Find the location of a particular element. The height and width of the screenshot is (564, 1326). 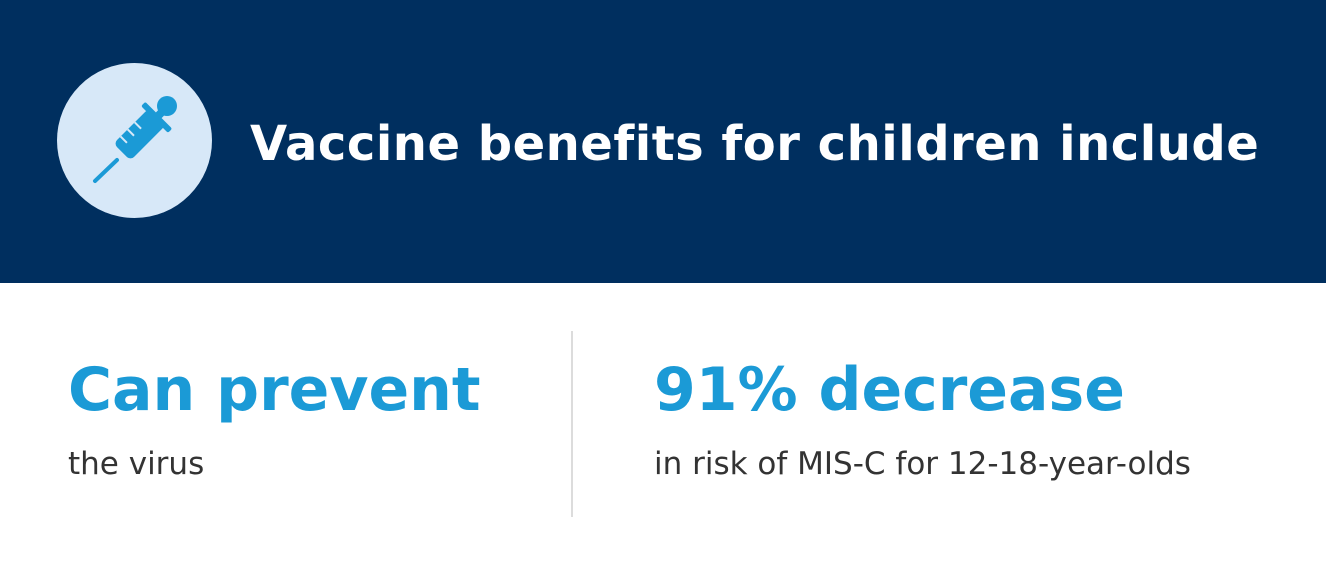

header-title: Vaccine benefits for children include is located at coordinates (755, 144).